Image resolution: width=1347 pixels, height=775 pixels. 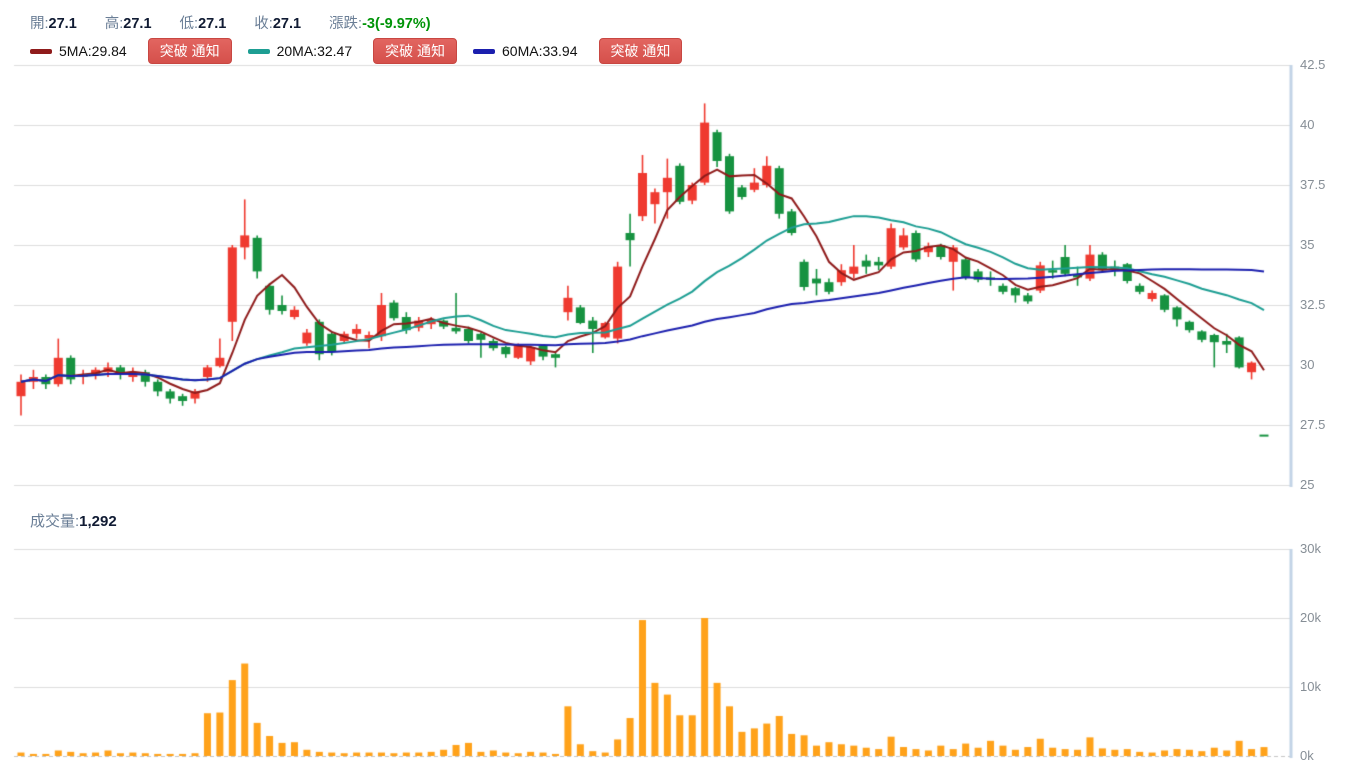 I want to click on price-axis-tick: 35, so click(x=1307, y=244).